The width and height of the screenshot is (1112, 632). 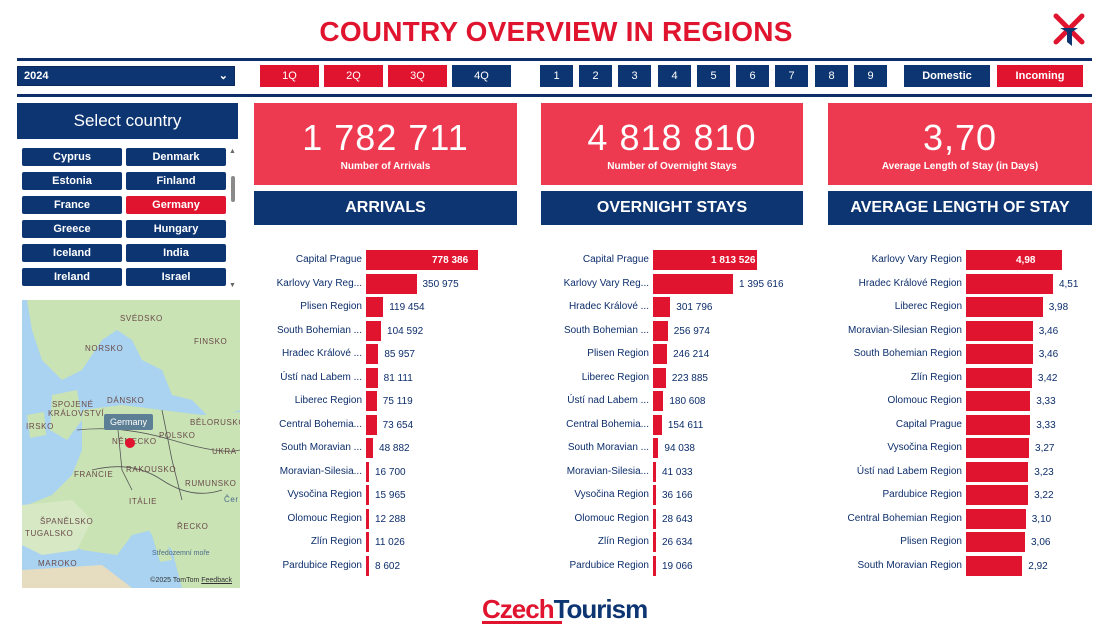 What do you see at coordinates (672, 471) in the screenshot?
I see `chart-row: Moravian-Silesia... 41 033` at bounding box center [672, 471].